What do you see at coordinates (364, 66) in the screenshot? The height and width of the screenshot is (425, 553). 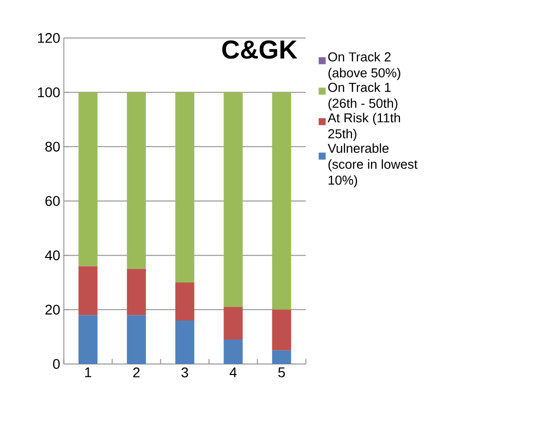 I see `legend-label: On Track 2 (above 50%)` at bounding box center [364, 66].